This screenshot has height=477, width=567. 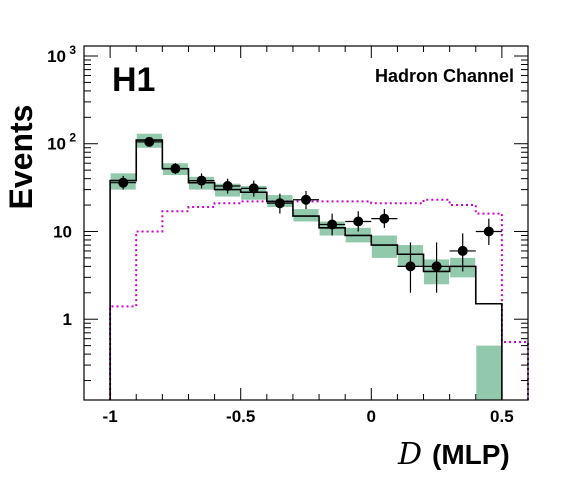 What do you see at coordinates (72, 50) in the screenshot?
I see `y-tick-label-exponent: 3` at bounding box center [72, 50].